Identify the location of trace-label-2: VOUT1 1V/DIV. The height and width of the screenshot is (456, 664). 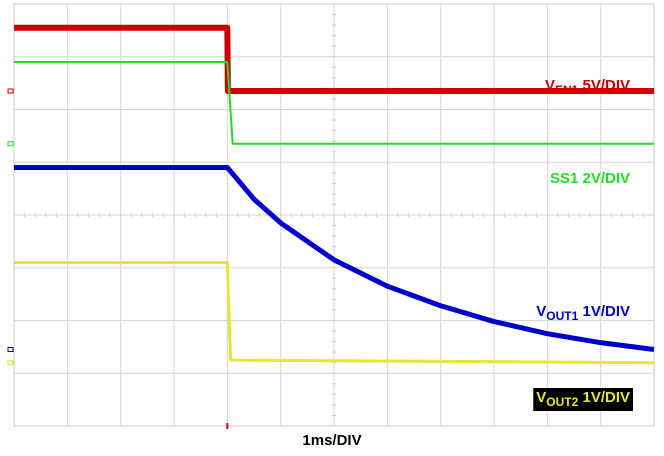
(583, 313).